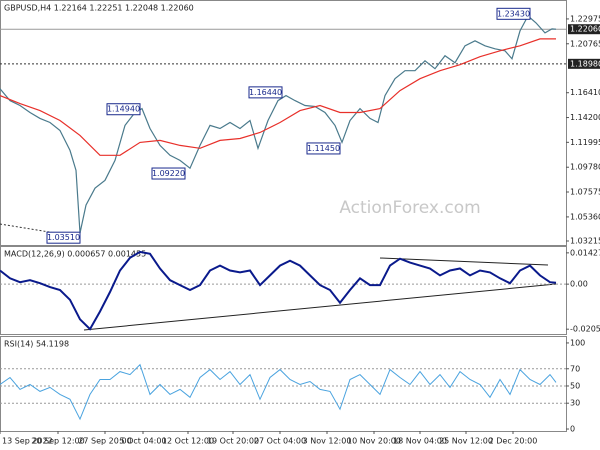 The image size is (600, 450). I want to click on y-tick-label: 1.14200, so click(585, 117).